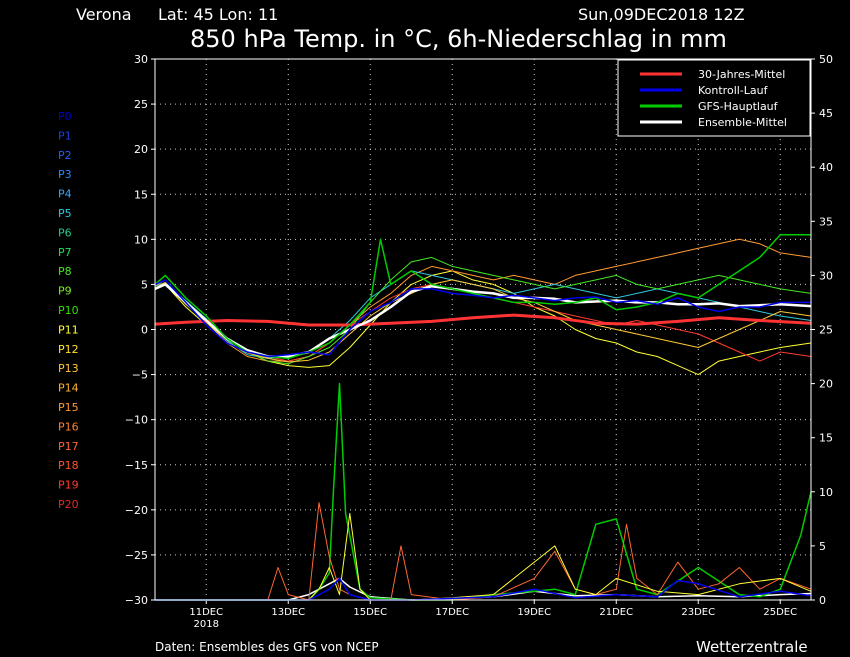 This screenshot has height=657, width=850. What do you see at coordinates (822, 546) in the screenshot?
I see `y-right-tick-label: 5` at bounding box center [822, 546].